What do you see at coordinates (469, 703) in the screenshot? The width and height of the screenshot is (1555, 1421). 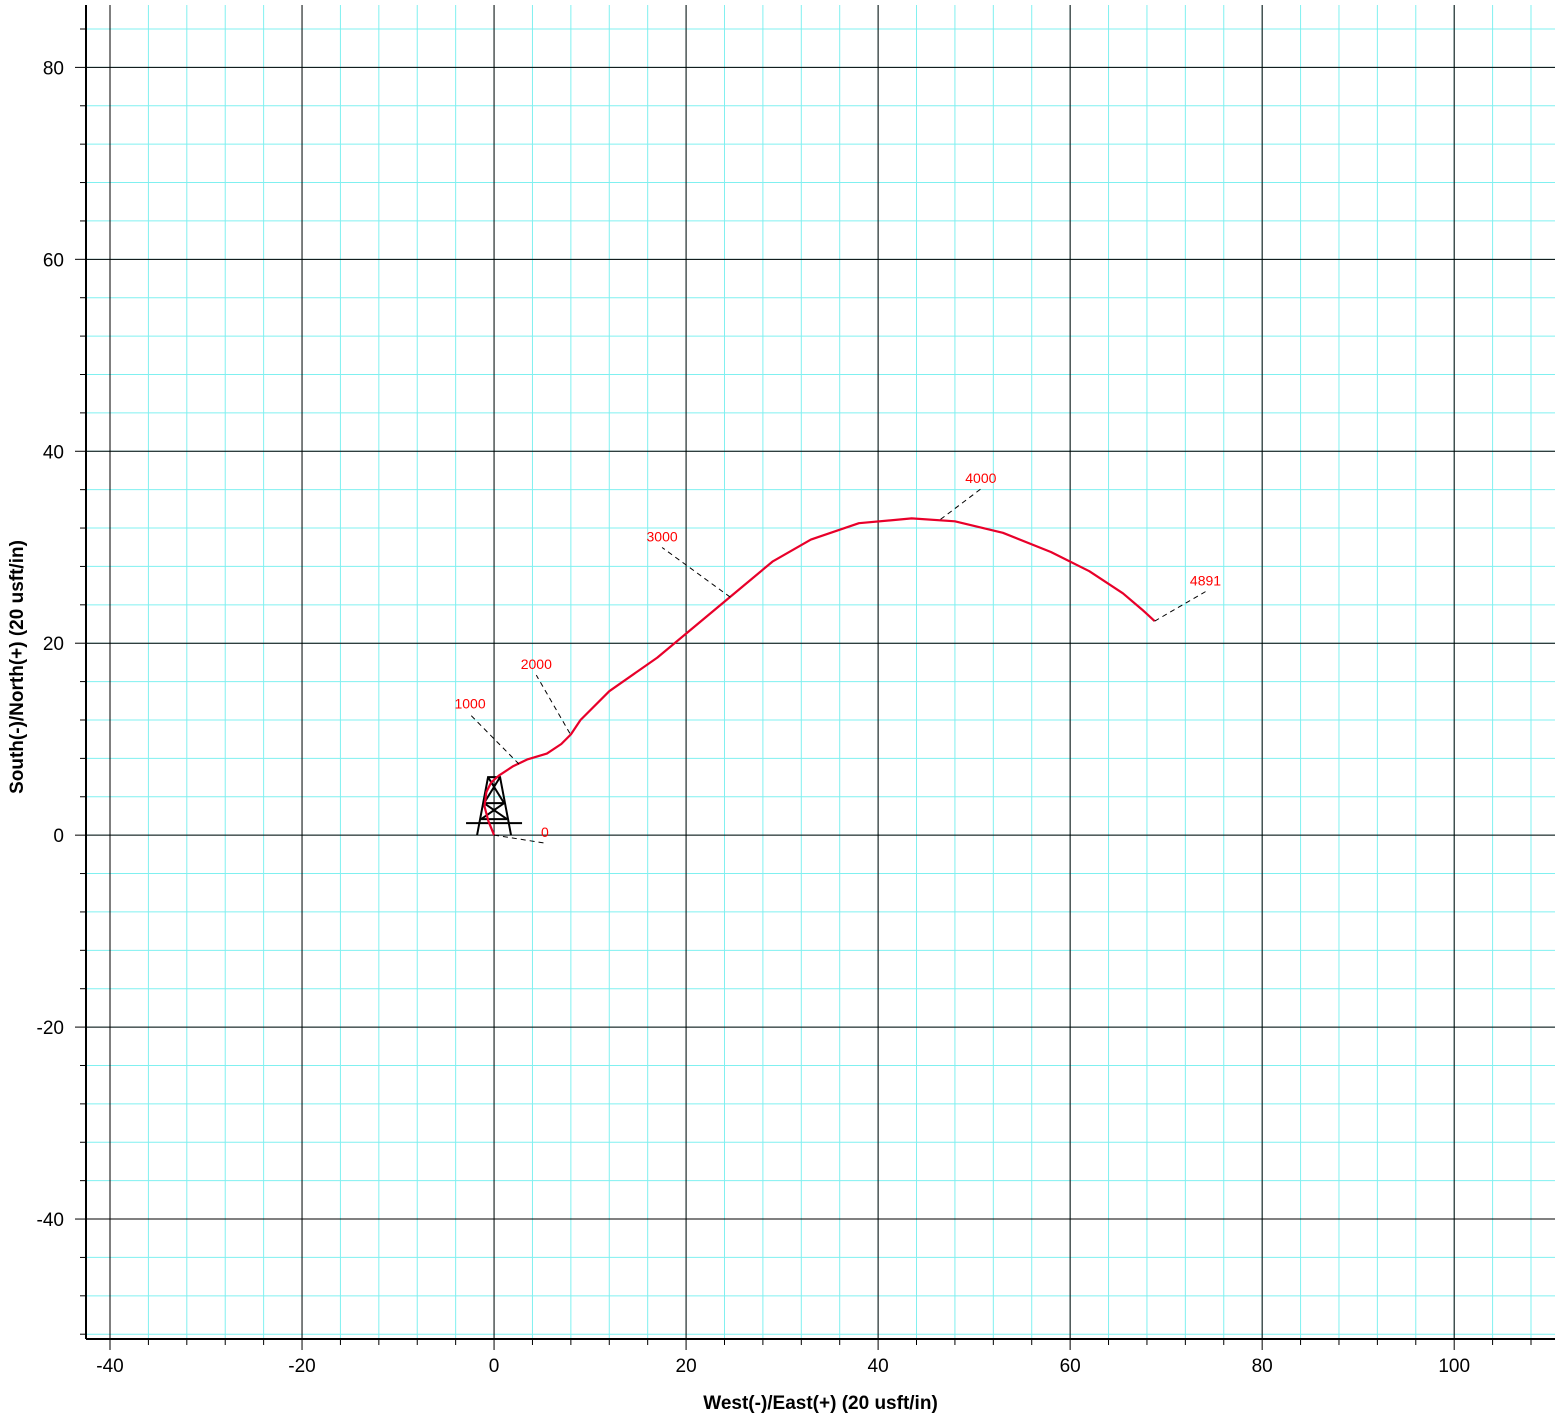 I see `md-label: 1000` at bounding box center [469, 703].